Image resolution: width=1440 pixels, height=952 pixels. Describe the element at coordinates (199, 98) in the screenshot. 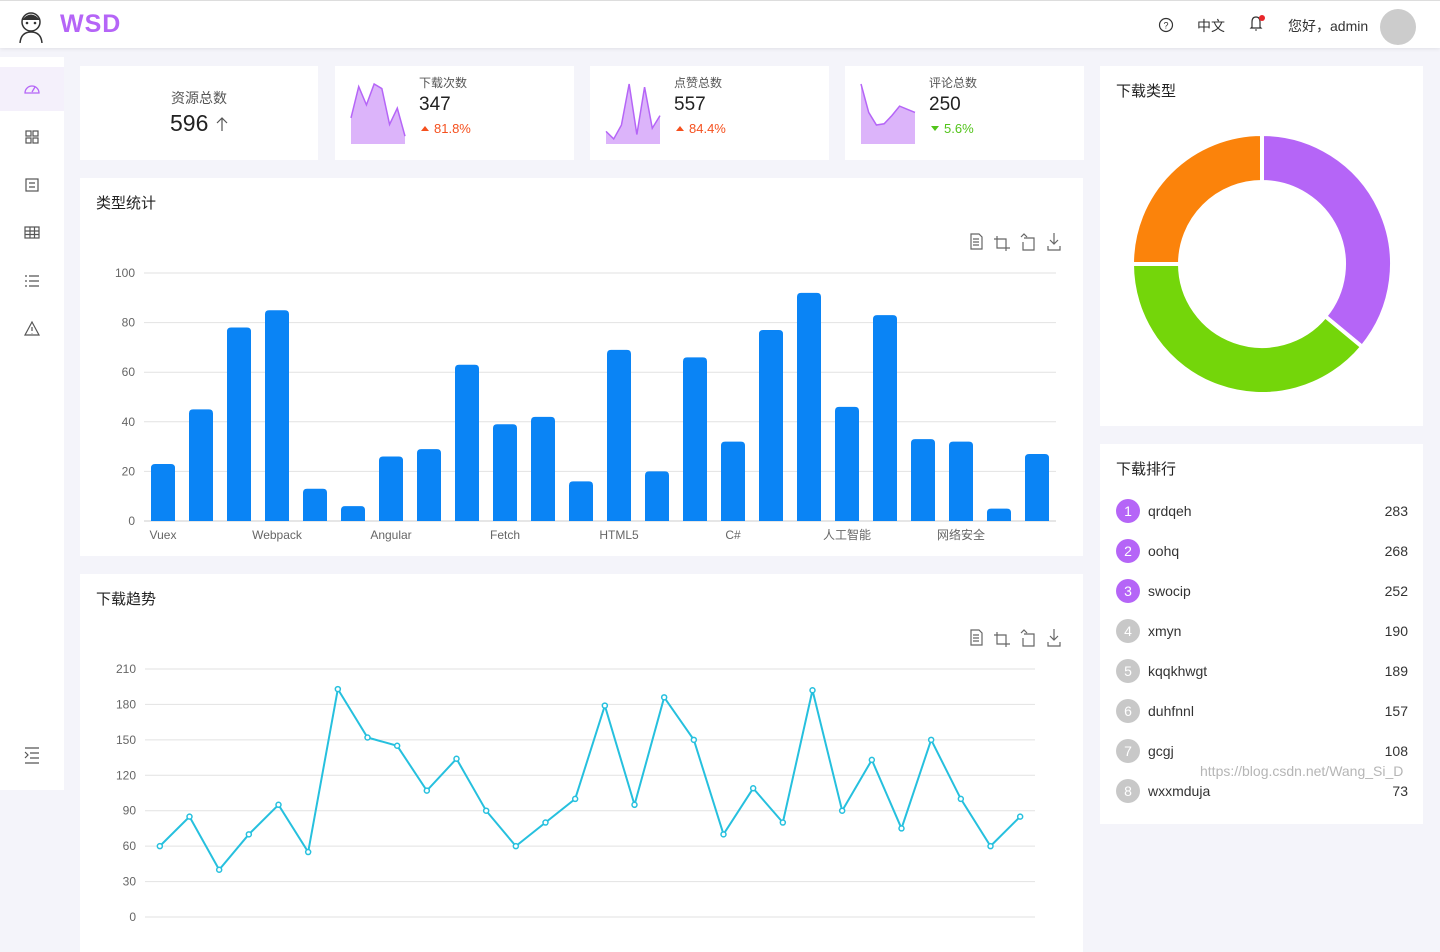

I see `resource-label: 资源总数` at that location.